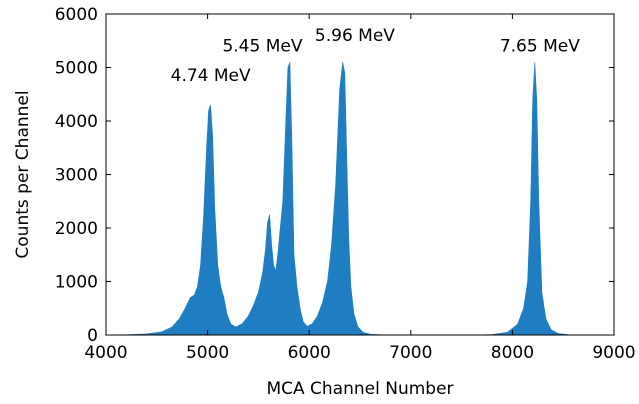 The image size is (639, 404). Describe the element at coordinates (76, 283) in the screenshot. I see `y-tick-label: 1000` at that location.